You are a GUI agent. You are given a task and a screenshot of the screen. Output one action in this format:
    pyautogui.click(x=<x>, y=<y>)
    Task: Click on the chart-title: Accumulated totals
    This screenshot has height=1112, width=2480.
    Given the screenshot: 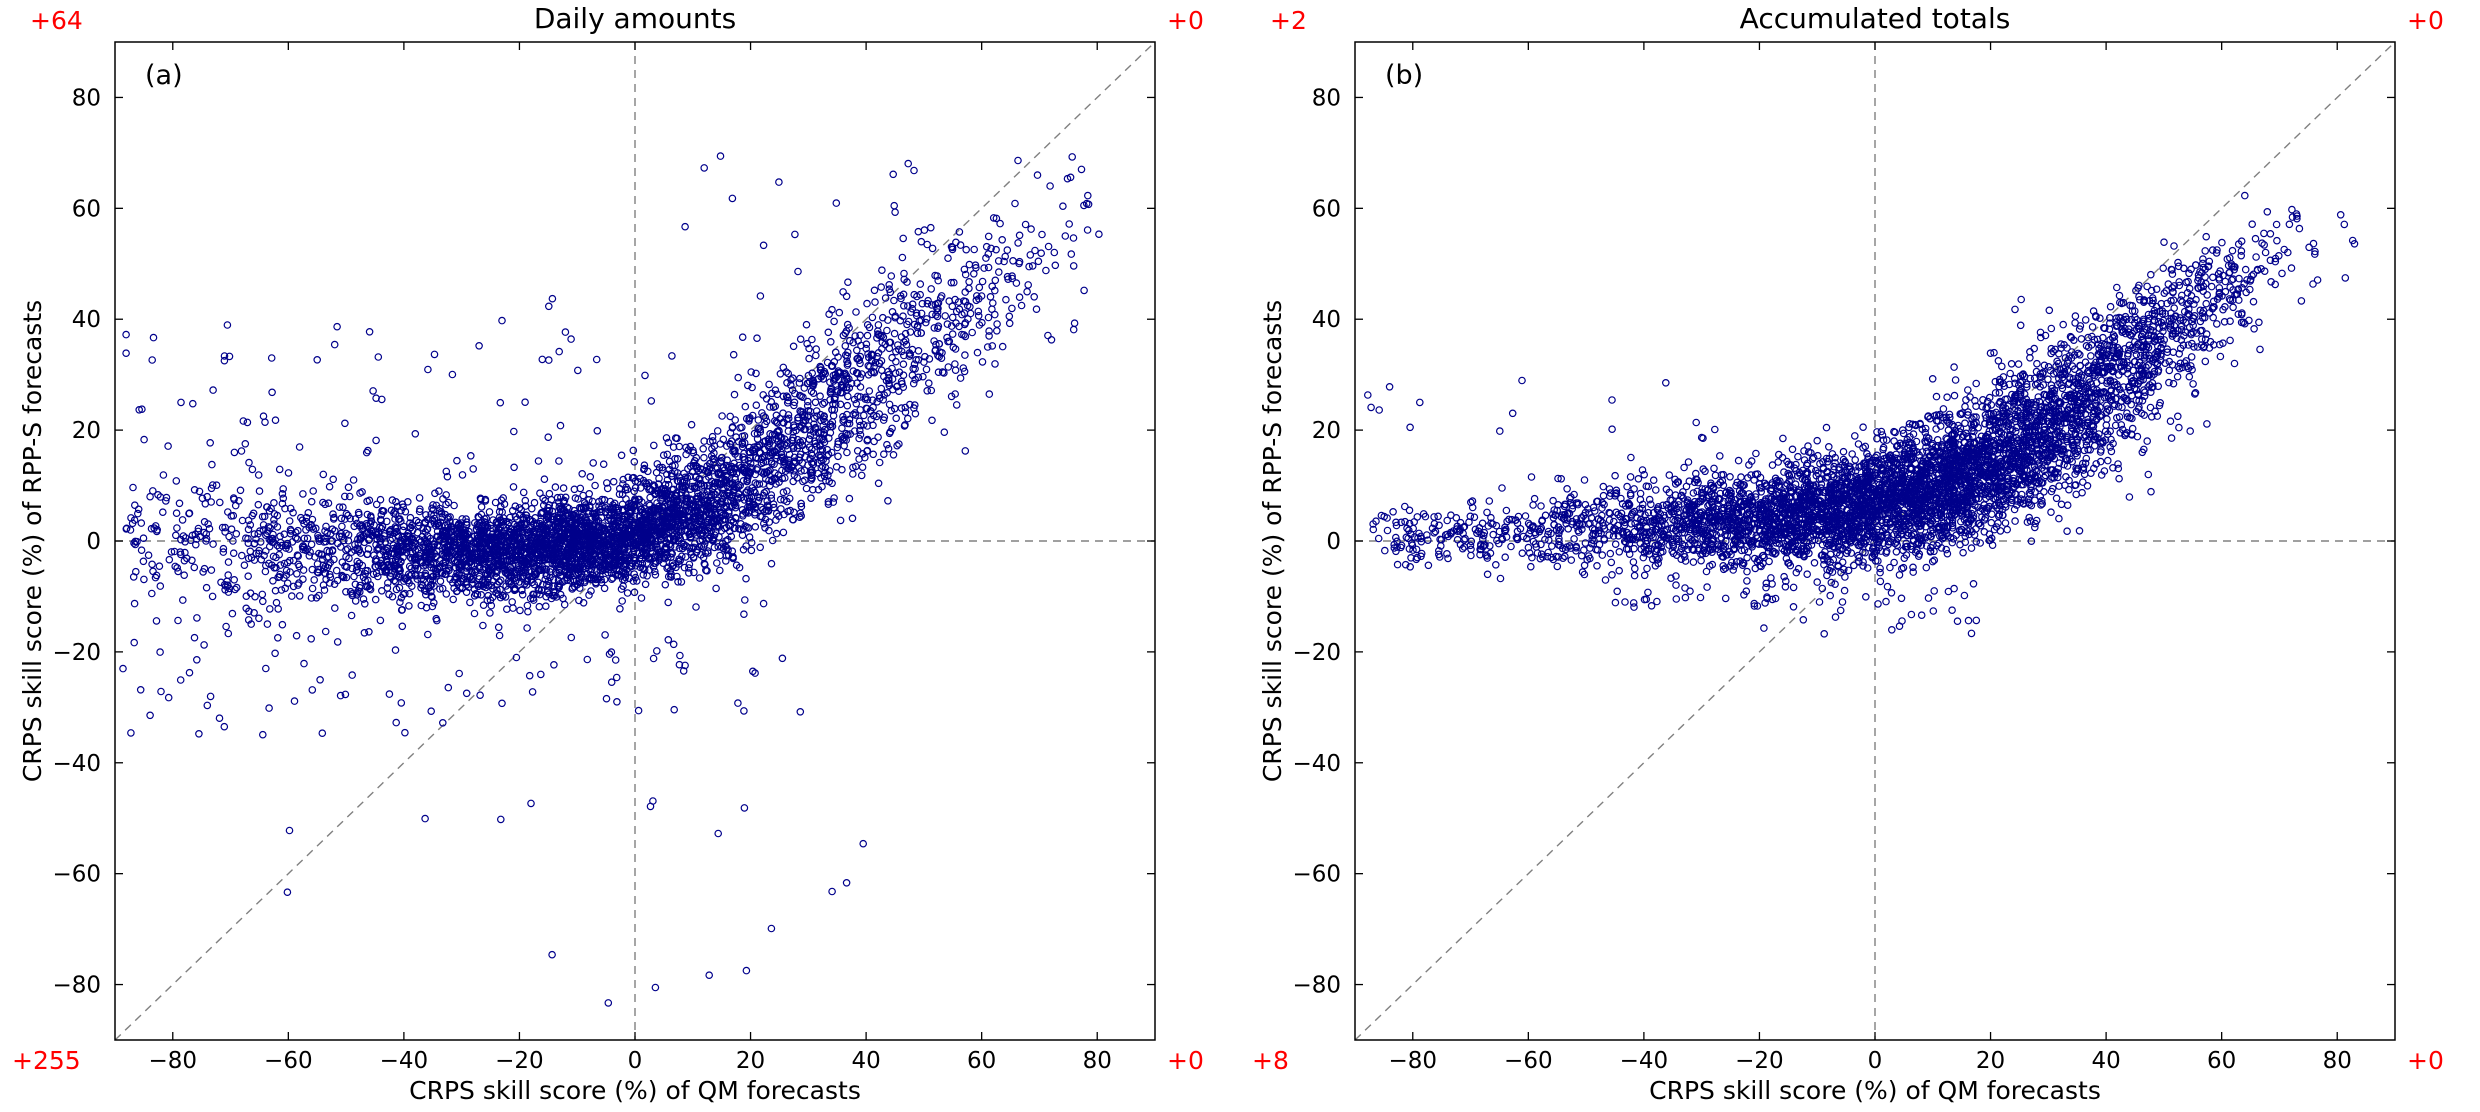 What is the action you would take?
    pyautogui.click(x=1875, y=18)
    